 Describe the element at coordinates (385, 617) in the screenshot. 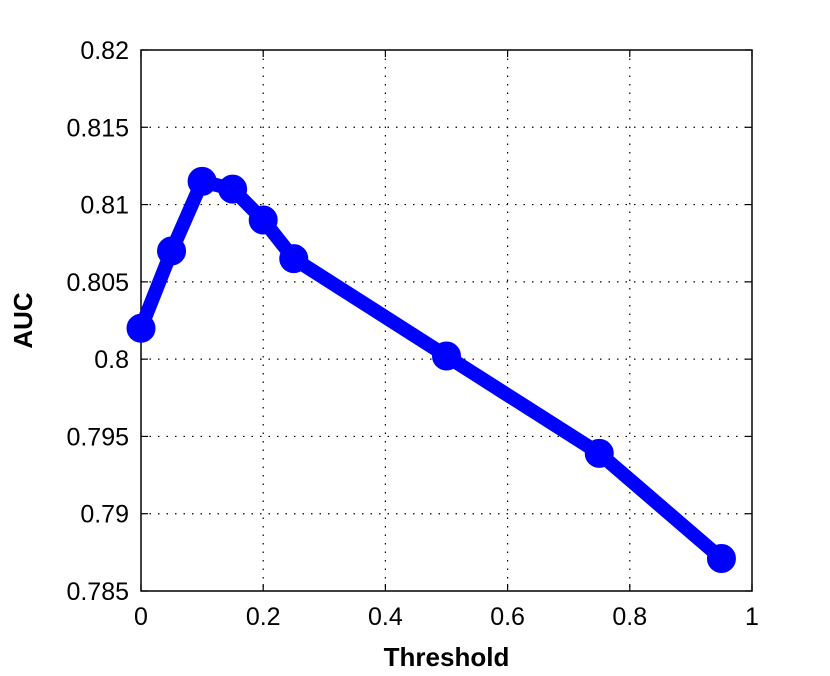

I see `x-tick-label: 0.4` at that location.